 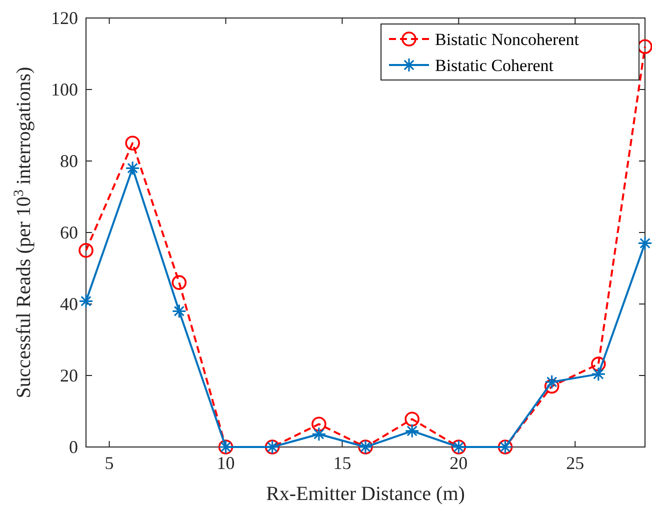 What do you see at coordinates (109, 463) in the screenshot?
I see `x-tick-label: 5` at bounding box center [109, 463].